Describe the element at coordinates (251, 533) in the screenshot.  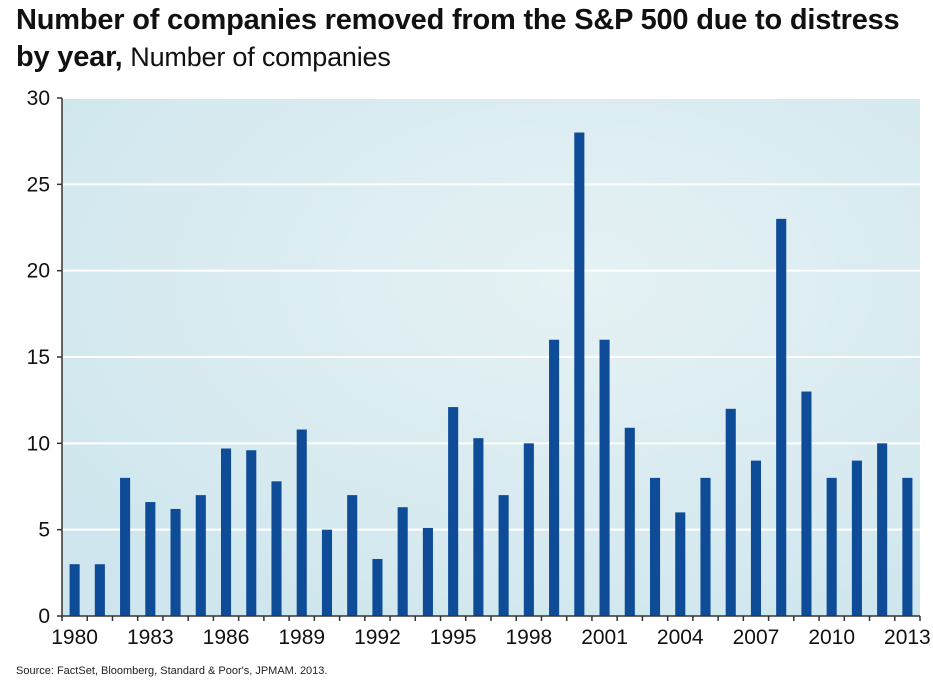
I see `bar-1987` at that location.